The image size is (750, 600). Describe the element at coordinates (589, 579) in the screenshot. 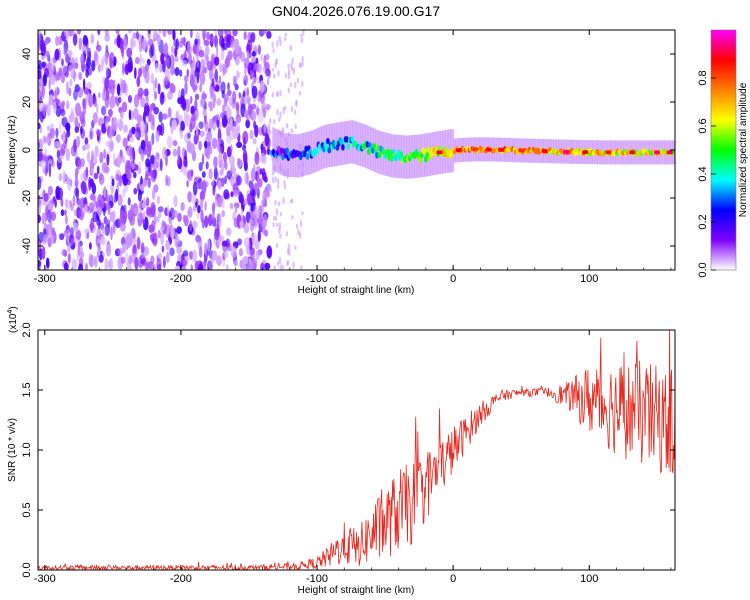

I see `x-tick-label: 100` at that location.